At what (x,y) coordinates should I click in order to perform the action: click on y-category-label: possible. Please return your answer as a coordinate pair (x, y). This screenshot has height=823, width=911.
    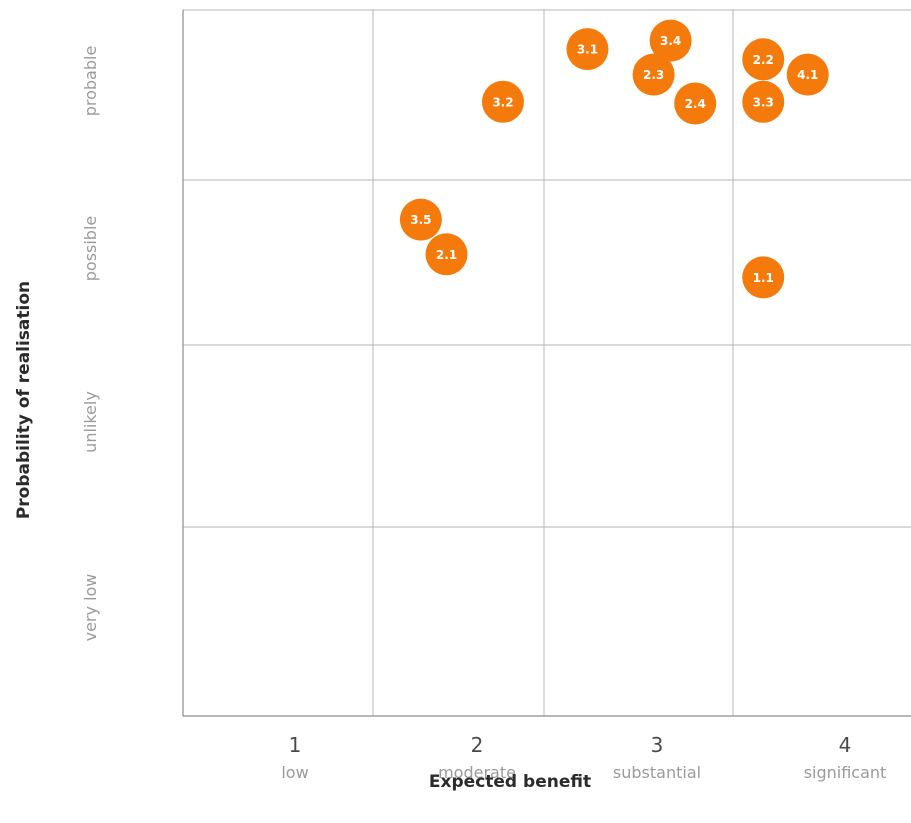
    Looking at the image, I should click on (90, 249).